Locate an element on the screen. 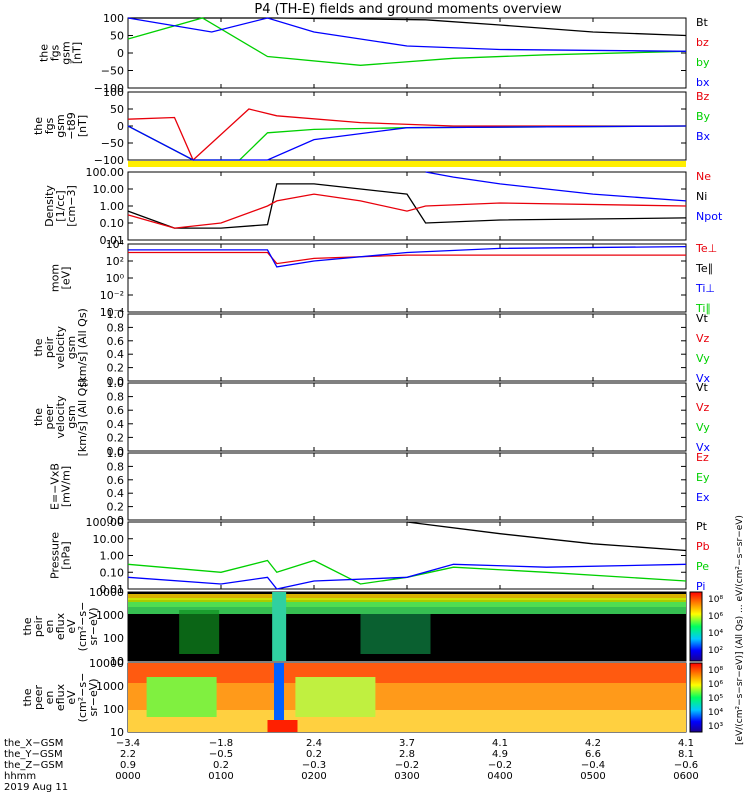  y-tick-label: 100.00 is located at coordinates (105, 172).